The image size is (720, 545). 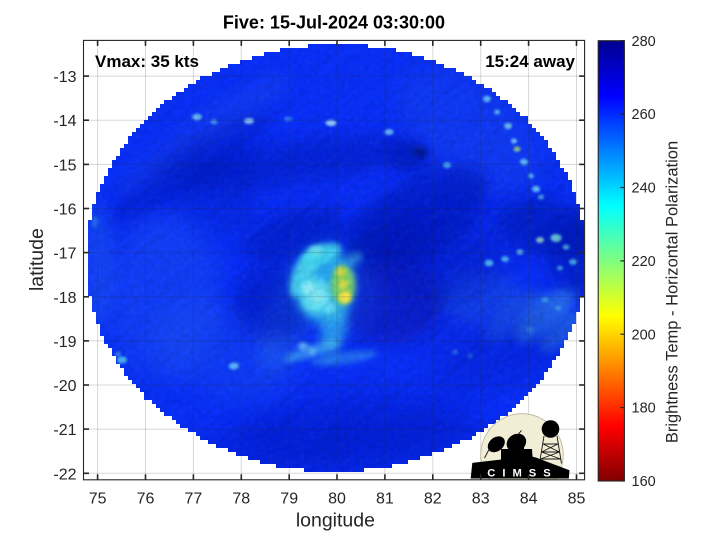 I want to click on svg-text: 15:24 away, so click(x=530, y=61).